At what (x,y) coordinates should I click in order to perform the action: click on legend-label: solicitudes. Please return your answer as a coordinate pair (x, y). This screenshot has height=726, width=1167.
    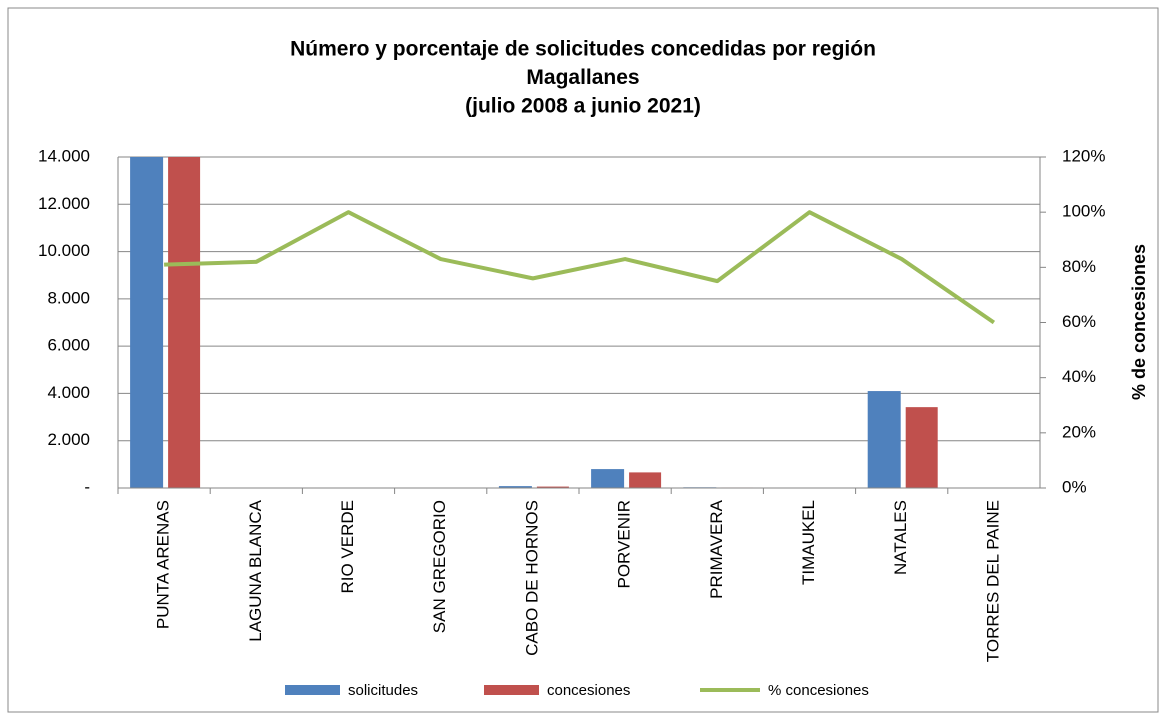
    Looking at the image, I should click on (383, 690).